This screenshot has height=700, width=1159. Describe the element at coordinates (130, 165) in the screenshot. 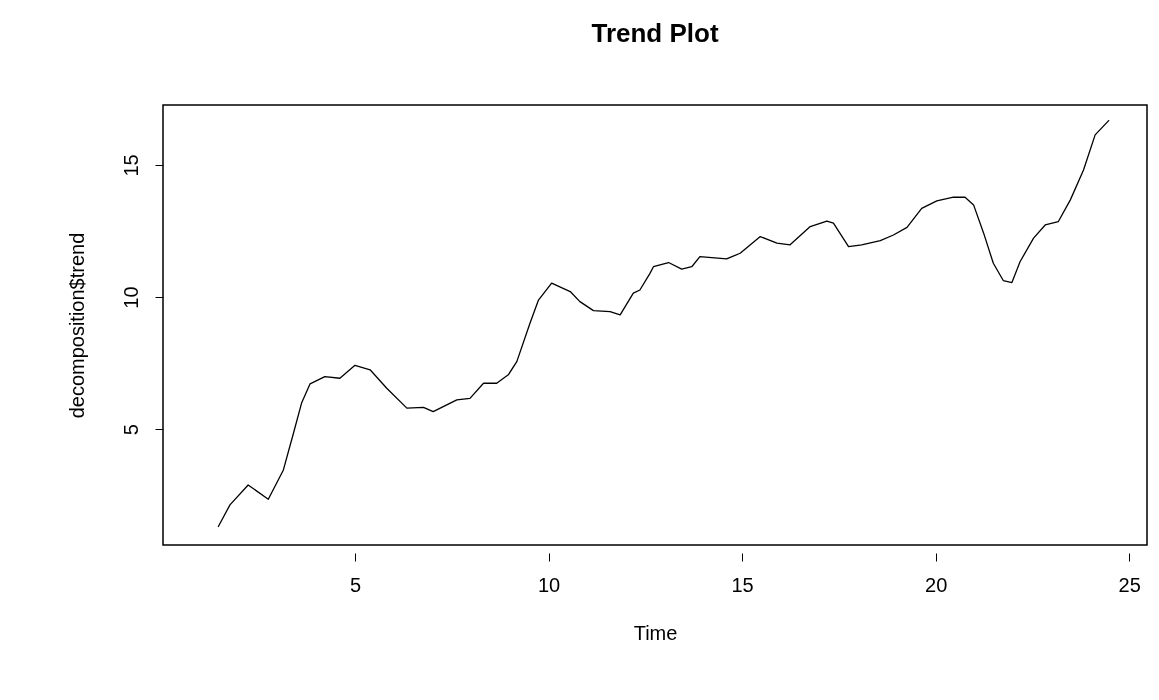

I see `y-tick-label: 15` at that location.